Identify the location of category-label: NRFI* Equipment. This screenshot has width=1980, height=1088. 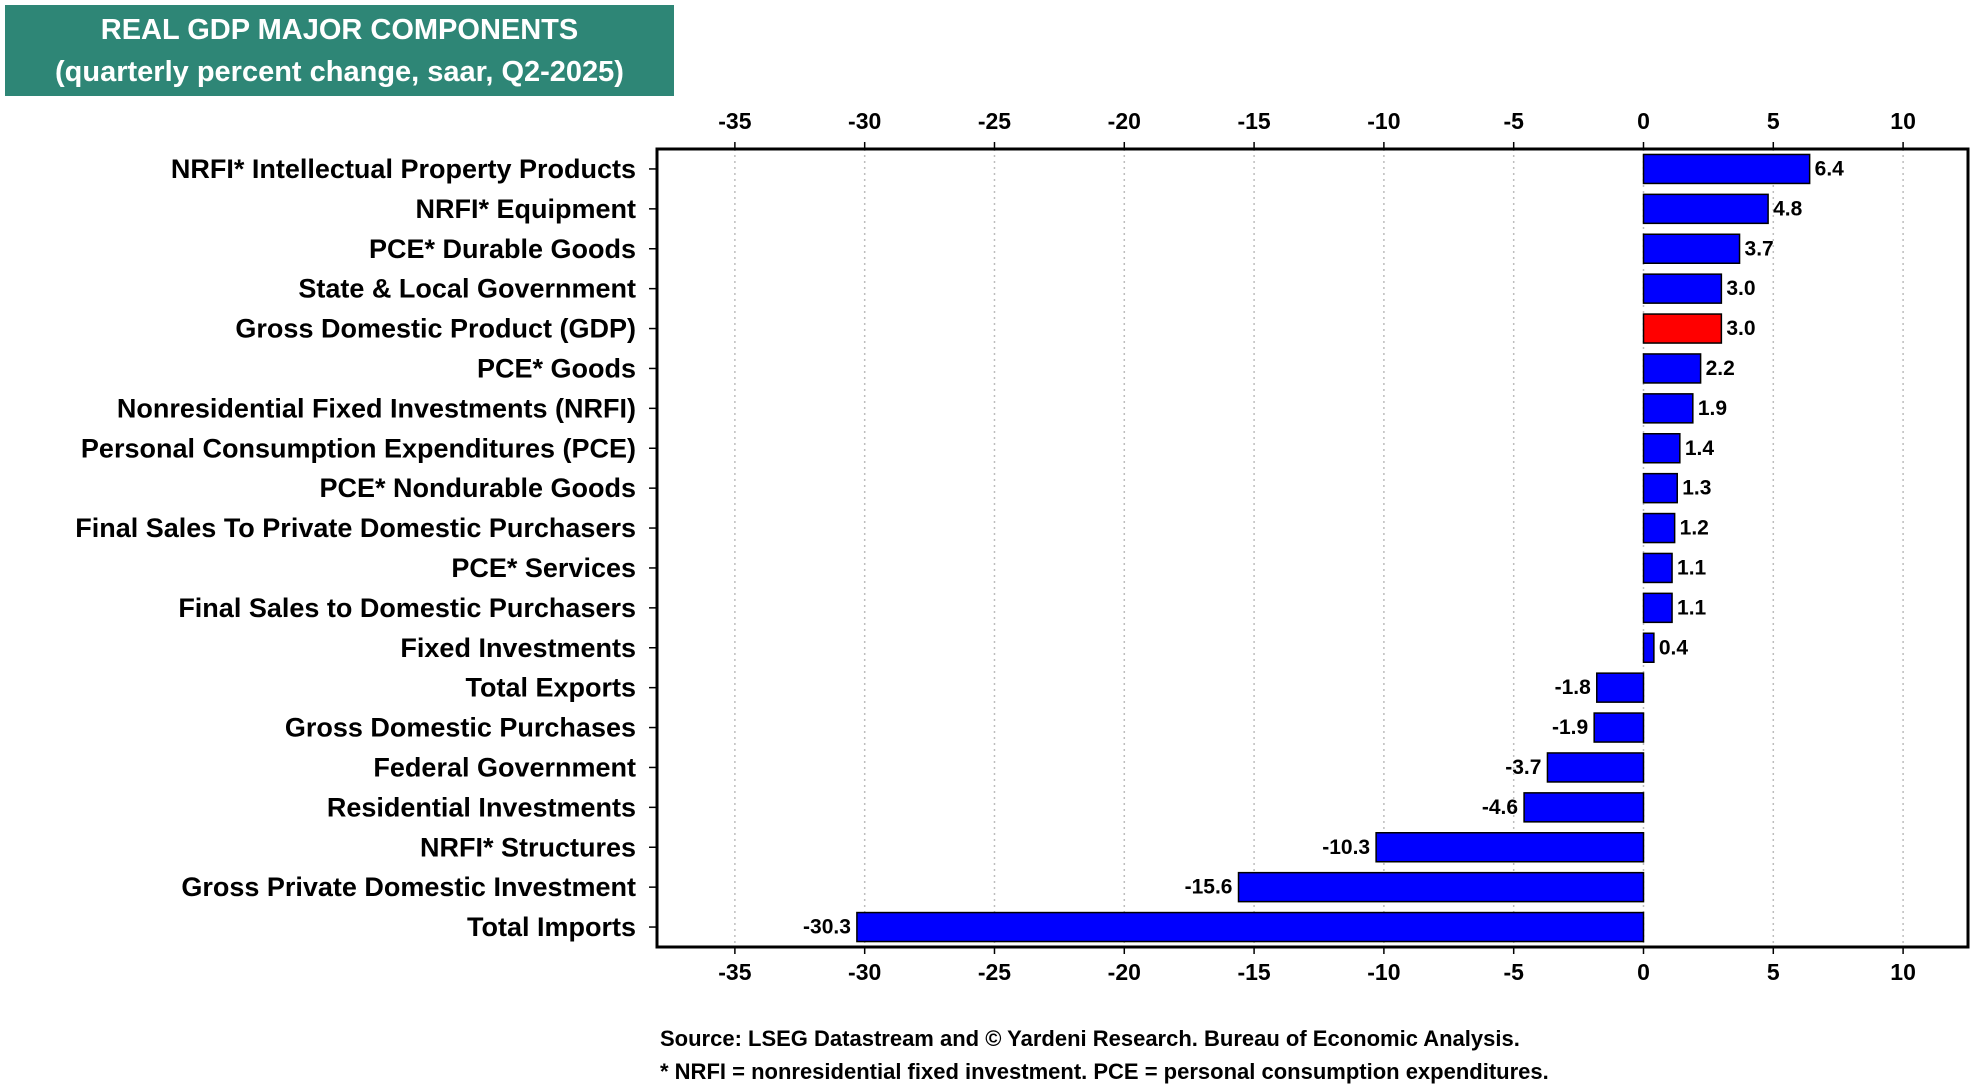
(526, 209).